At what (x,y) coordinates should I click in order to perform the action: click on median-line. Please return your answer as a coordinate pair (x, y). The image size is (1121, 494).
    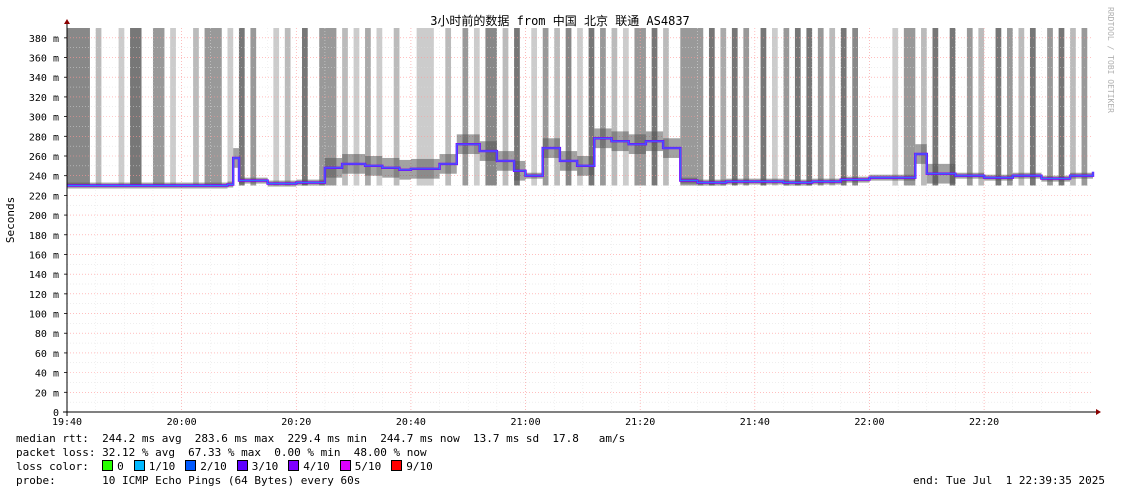
    Looking at the image, I should click on (581, 162).